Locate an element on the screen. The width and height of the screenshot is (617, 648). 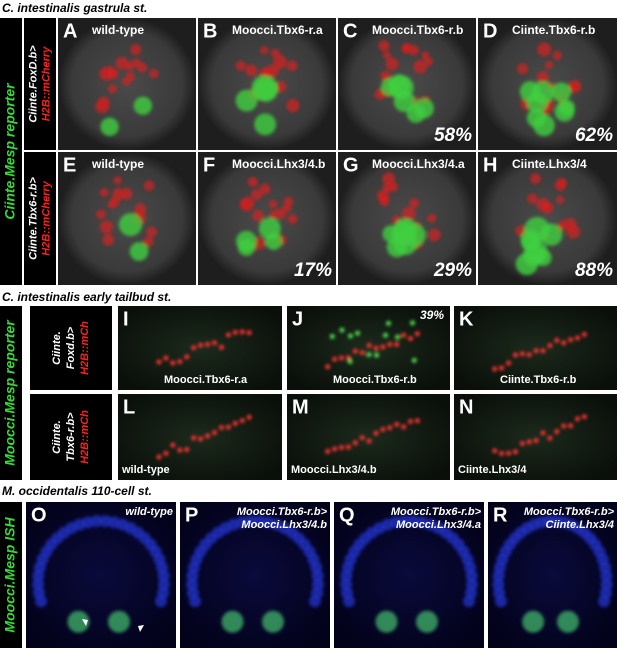
micrograph-panel: I Moocci.Tbx6-r.a is located at coordinates (200, 348).